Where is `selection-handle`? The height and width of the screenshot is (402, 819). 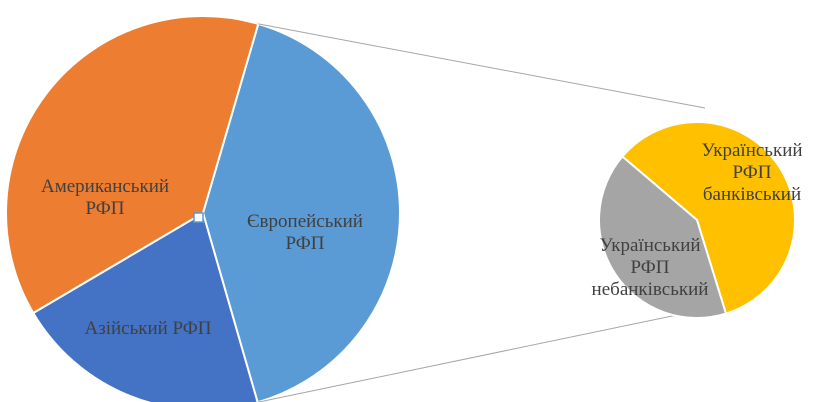
selection-handle is located at coordinates (198, 217).